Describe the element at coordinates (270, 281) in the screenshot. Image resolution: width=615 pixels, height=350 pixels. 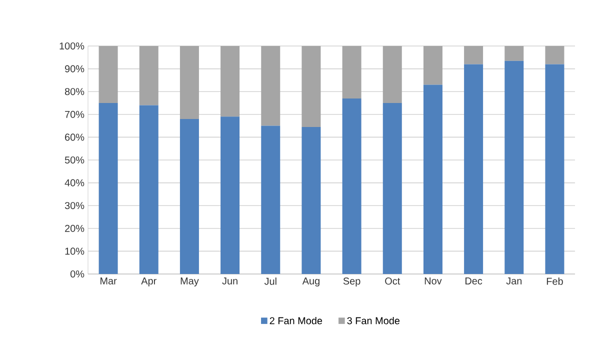
I see `x-tick-label: Jul` at that location.